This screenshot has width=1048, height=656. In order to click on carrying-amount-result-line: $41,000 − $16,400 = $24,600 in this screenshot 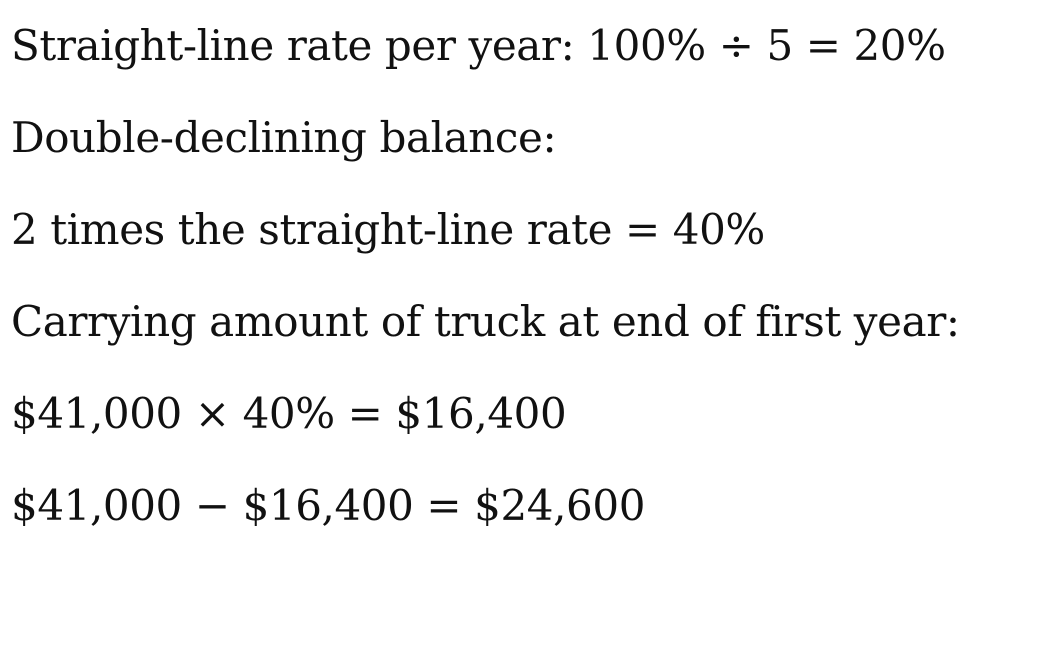, I will do `click(328, 505)`.